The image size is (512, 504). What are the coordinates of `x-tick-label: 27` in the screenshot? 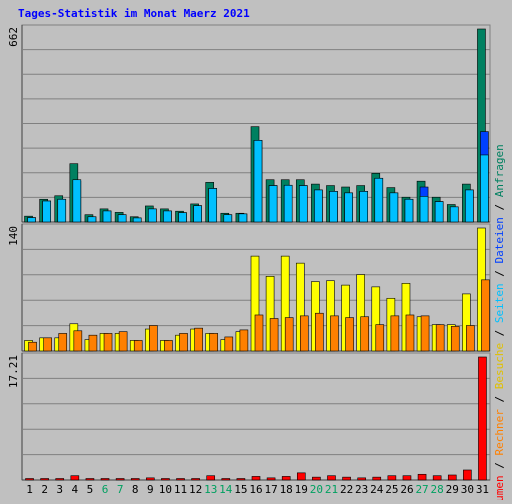 It's located at (421, 489).